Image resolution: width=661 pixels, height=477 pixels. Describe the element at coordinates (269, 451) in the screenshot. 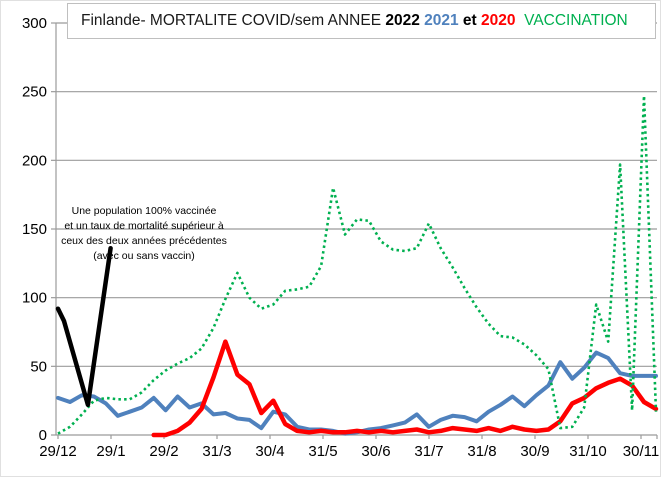

I see `x-axis-label: 30/4` at that location.